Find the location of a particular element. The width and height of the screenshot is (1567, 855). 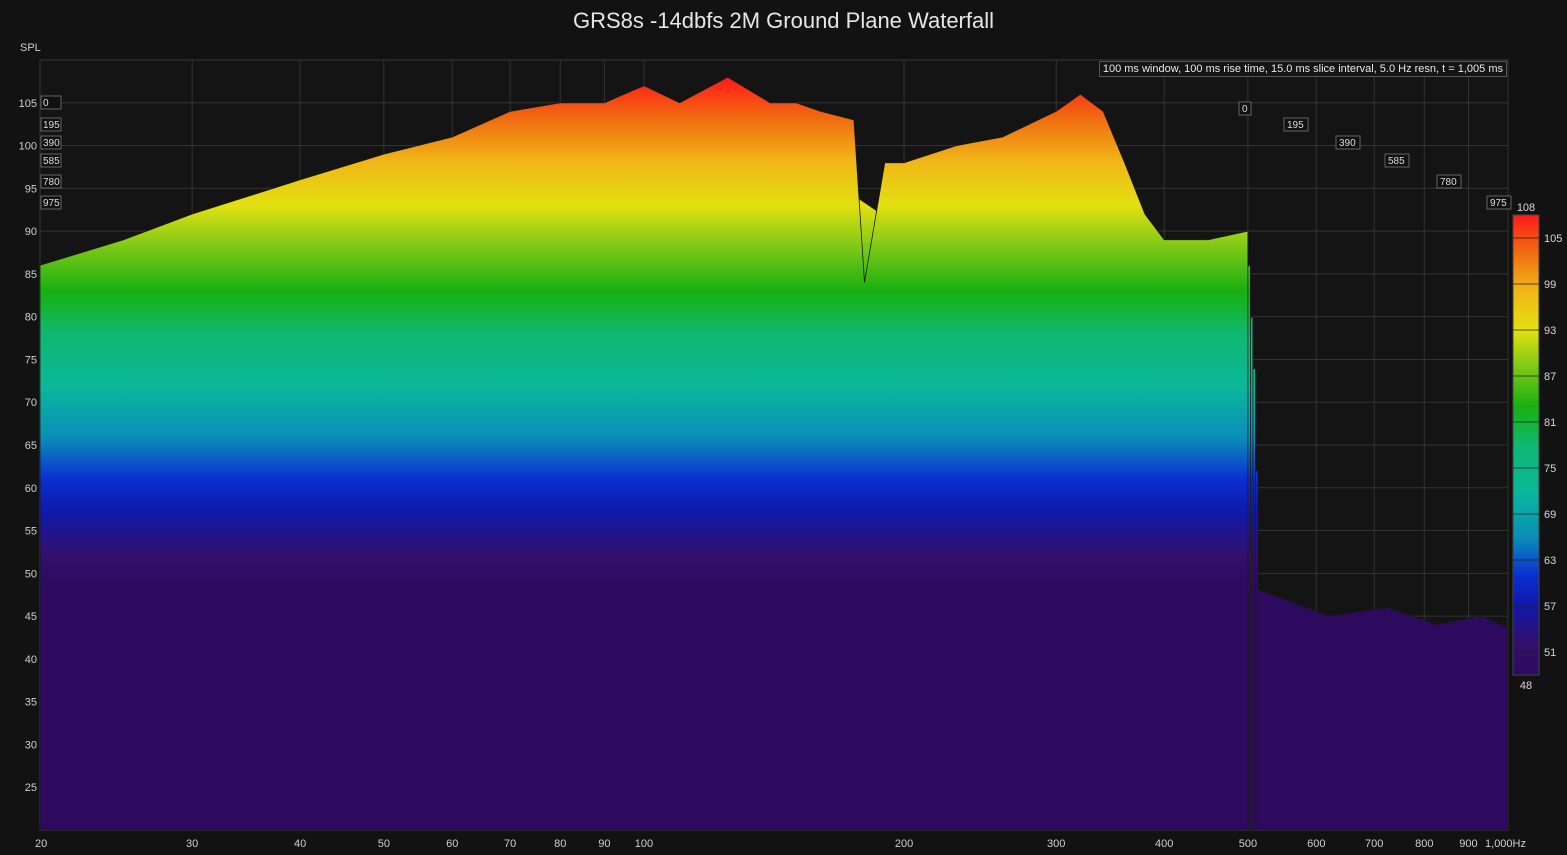

time-label-left: 975 is located at coordinates (51, 202).